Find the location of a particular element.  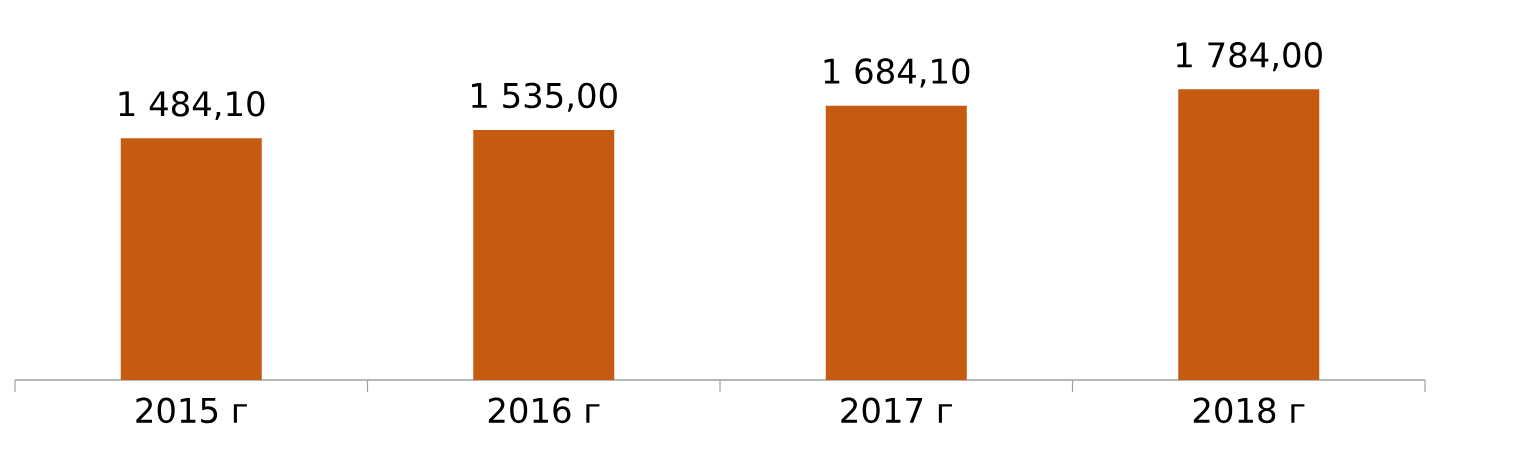

x-tick-label: 2016 г is located at coordinates (544, 410).